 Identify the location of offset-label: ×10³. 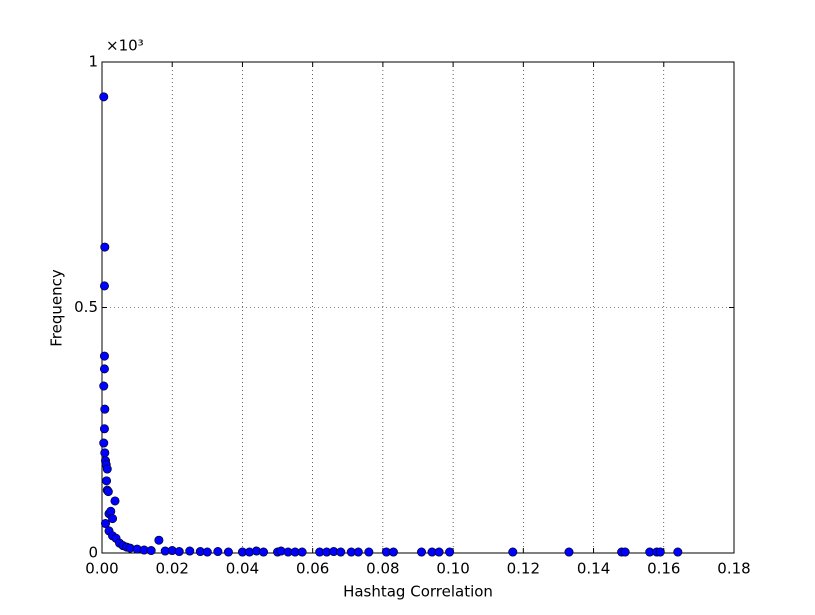
(125, 46).